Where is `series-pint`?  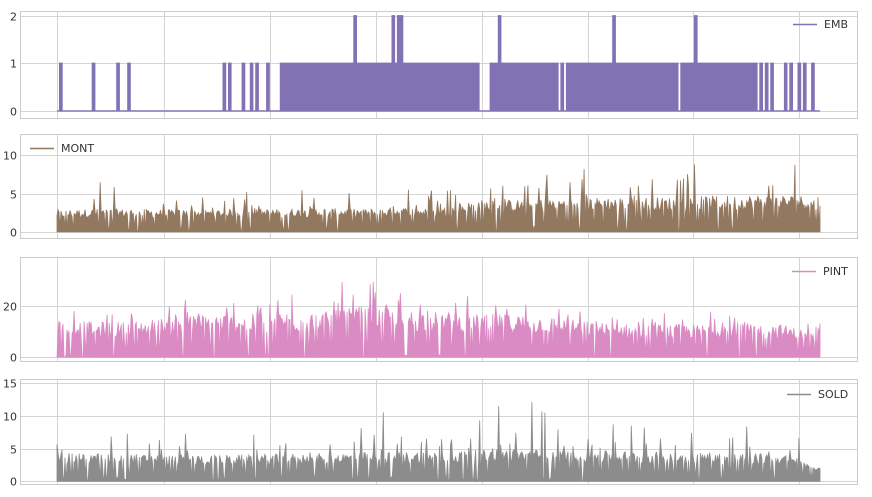 series-pint is located at coordinates (438, 319).